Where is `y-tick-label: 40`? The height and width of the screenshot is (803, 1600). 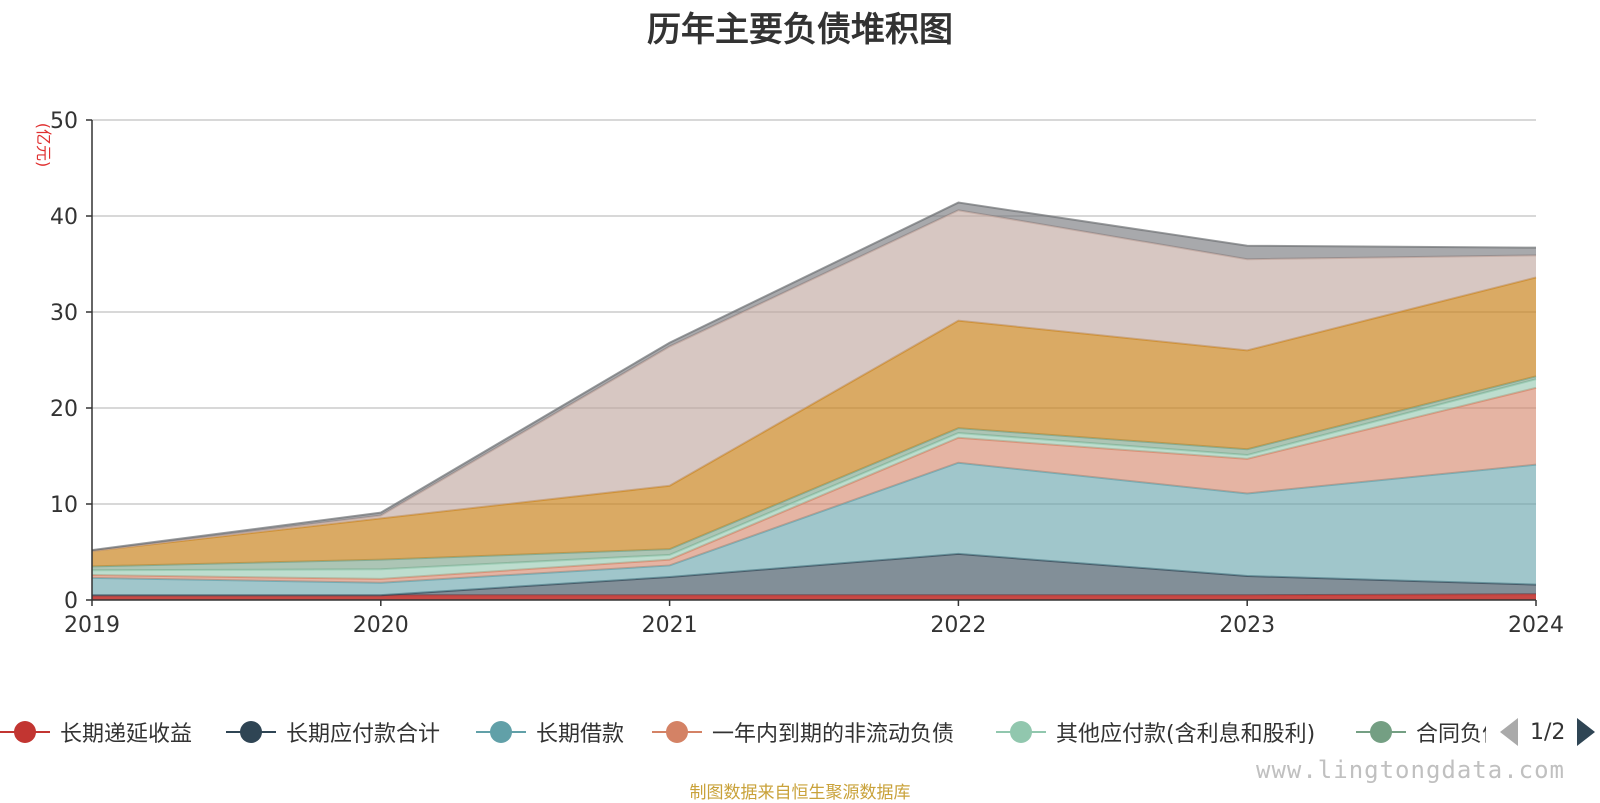 y-tick-label: 40 is located at coordinates (64, 217).